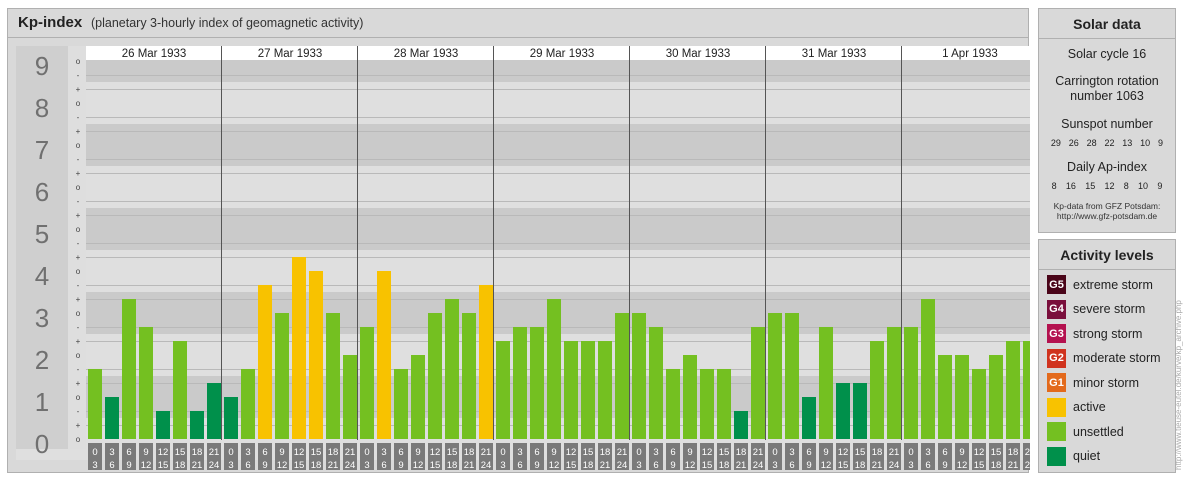  Describe the element at coordinates (333, 465) in the screenshot. I see `hour-label: 21` at that location.